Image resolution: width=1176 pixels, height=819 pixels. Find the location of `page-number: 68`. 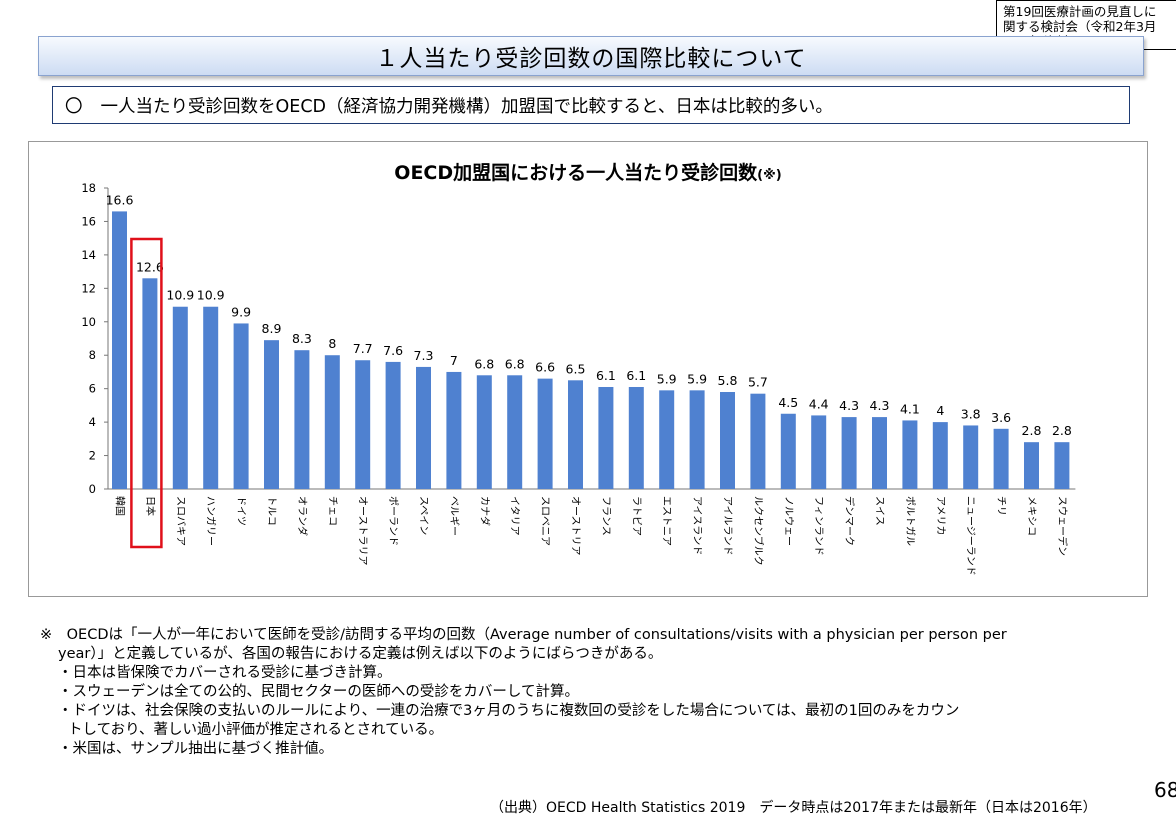

page-number: 68 is located at coordinates (1165, 790).